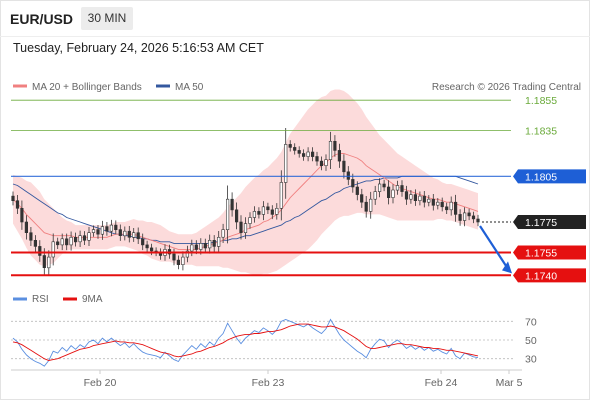 The height and width of the screenshot is (400, 590). I want to click on x-tick-label-3: Mar 5, so click(509, 383).